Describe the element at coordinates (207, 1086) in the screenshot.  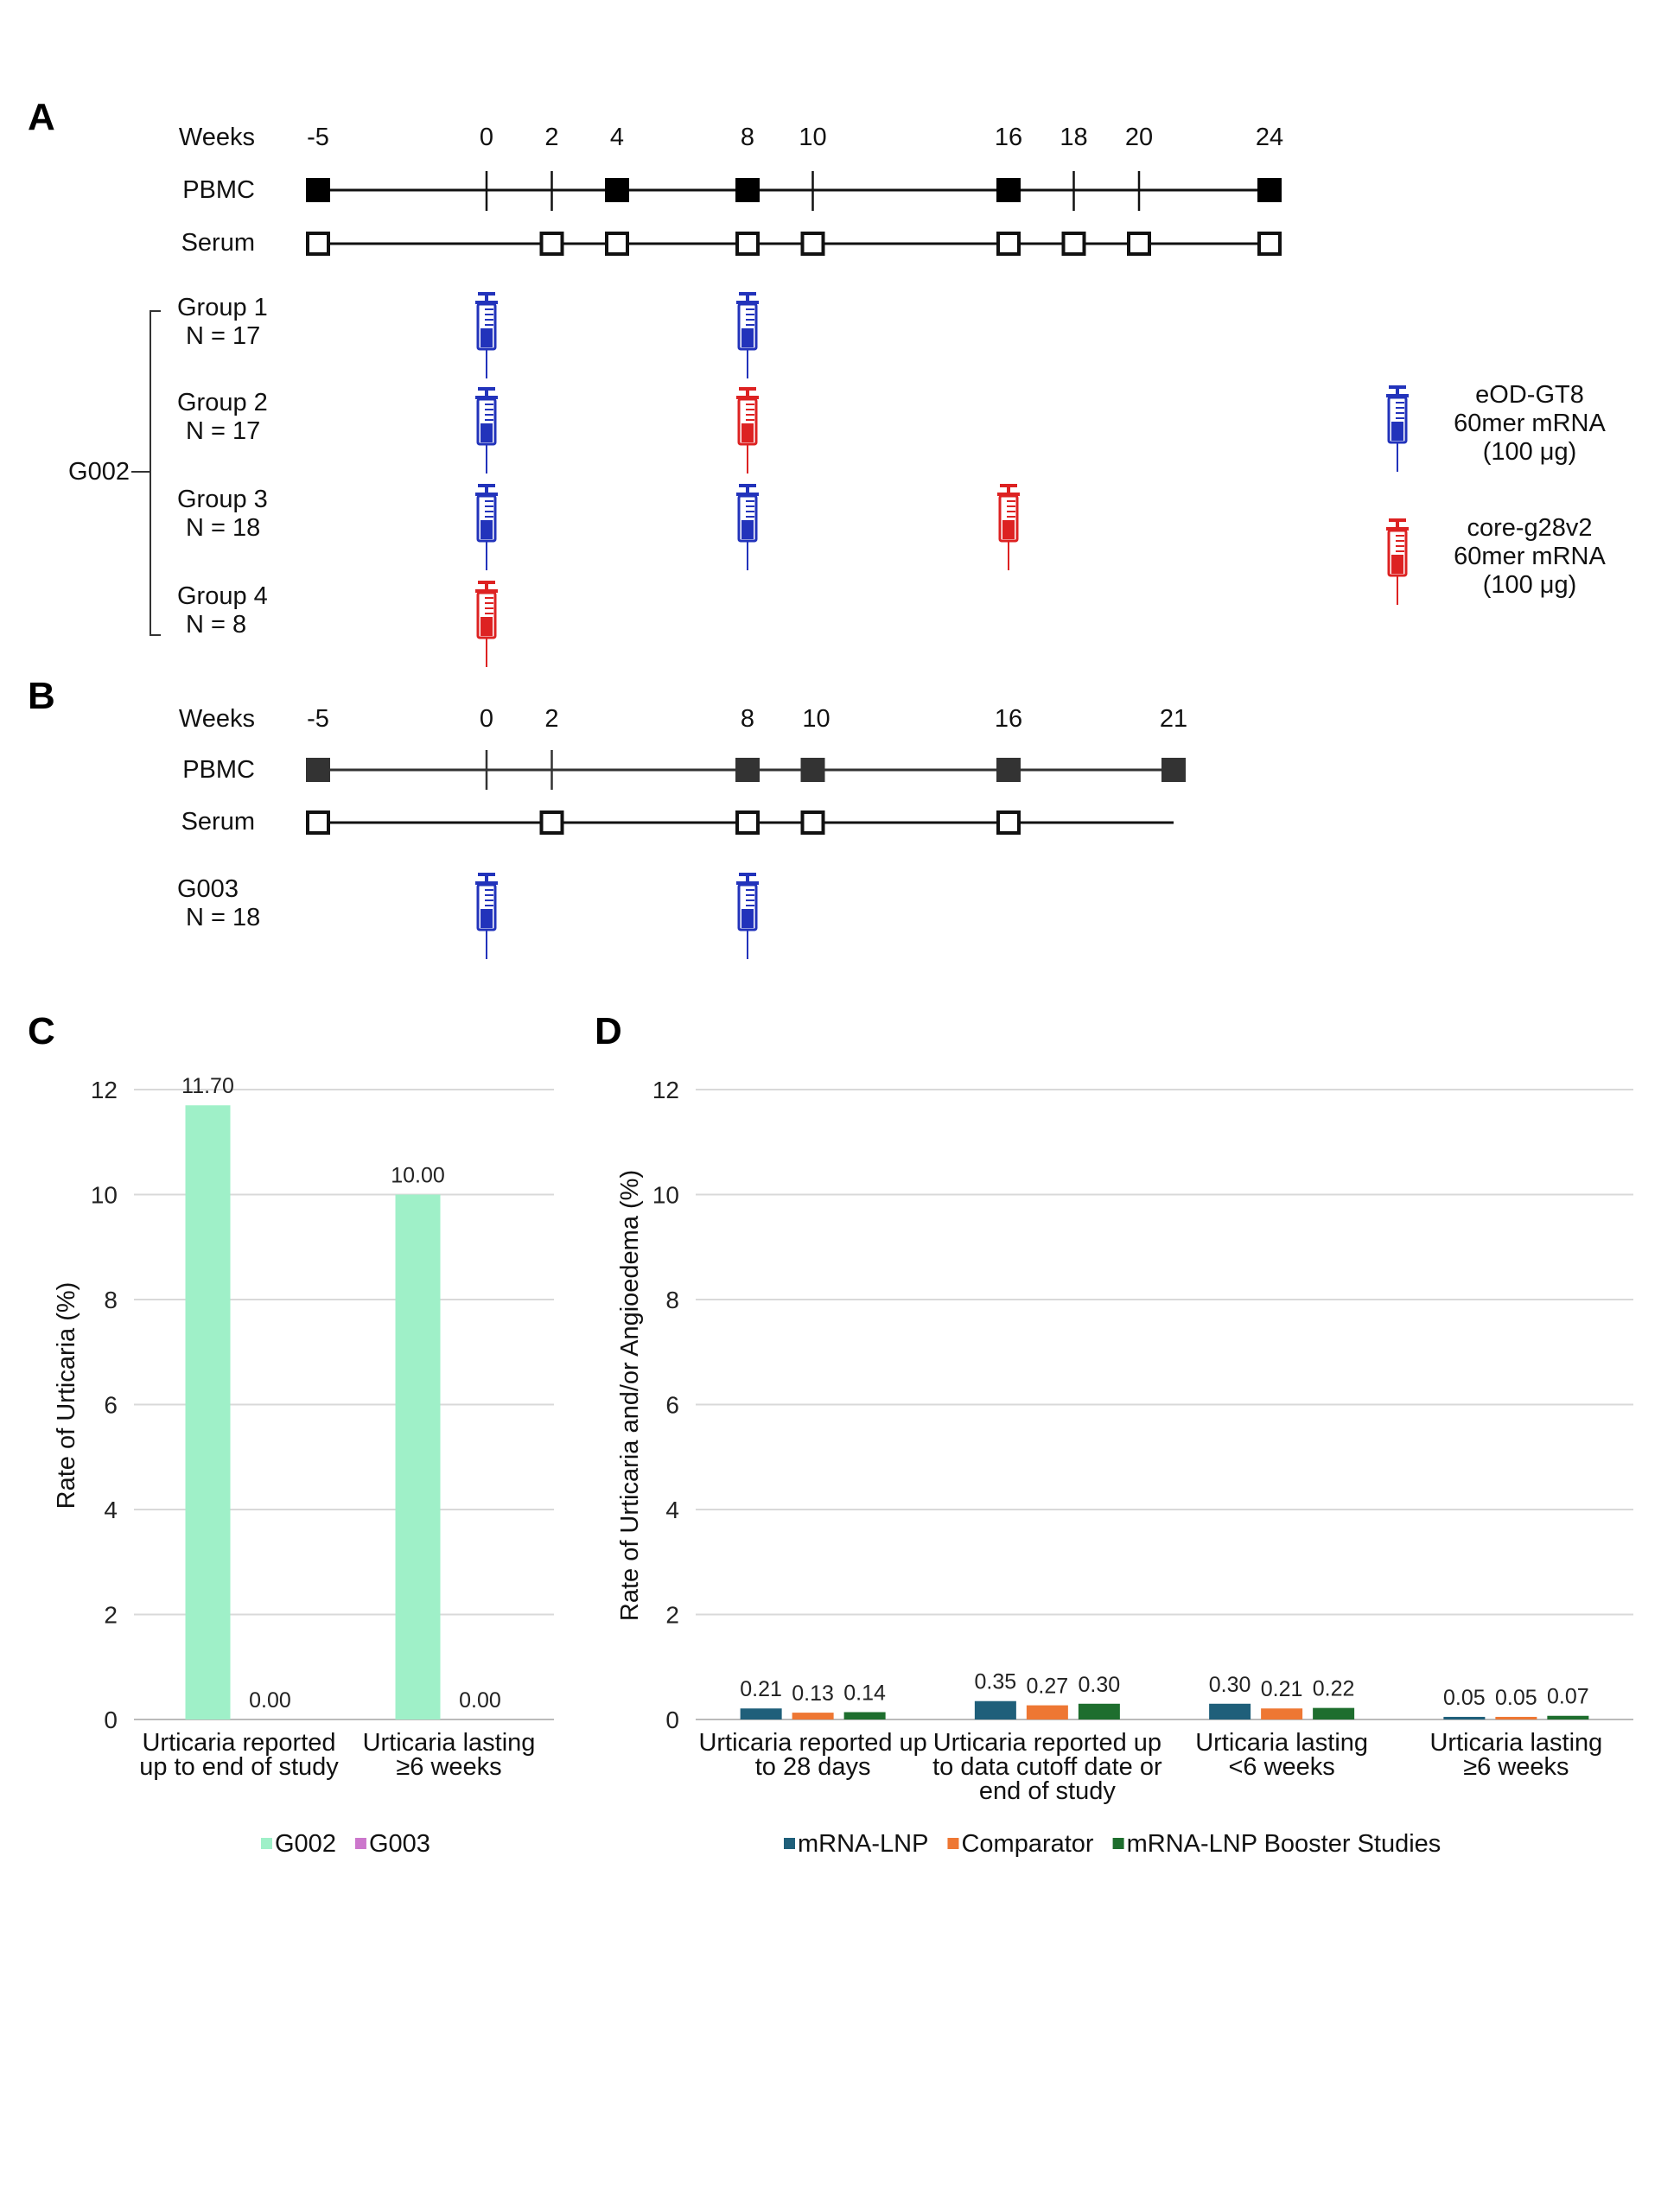
I see `data-label: 11.70` at that location.